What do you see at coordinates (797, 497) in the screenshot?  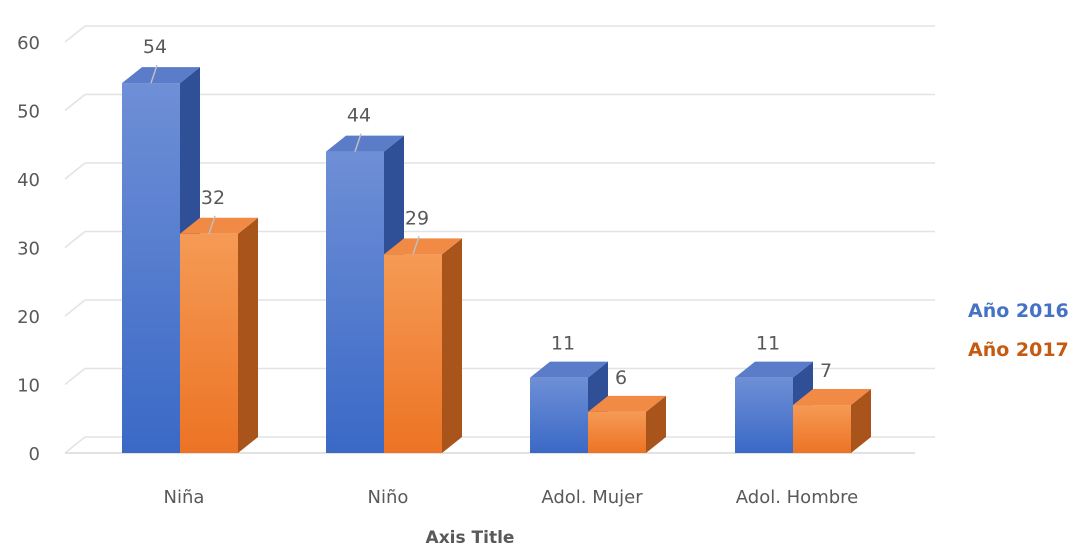 I see `x-tick-label: Adol. Hombre` at bounding box center [797, 497].